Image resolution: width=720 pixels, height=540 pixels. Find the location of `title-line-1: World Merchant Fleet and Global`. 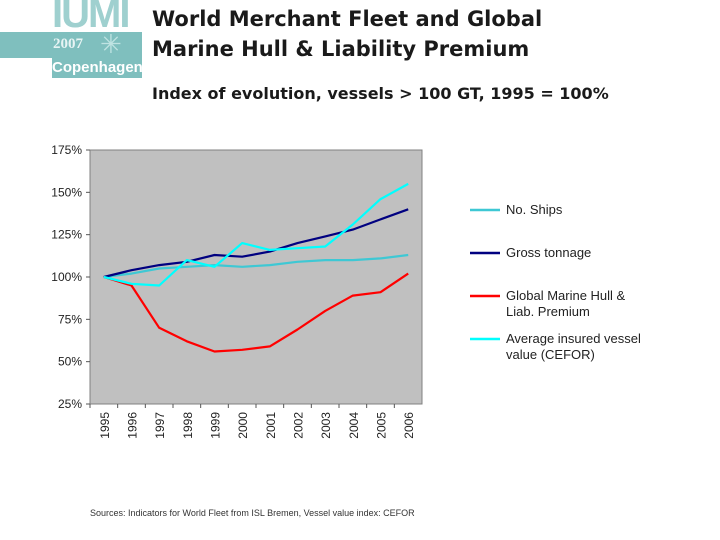

title-line-1: World Merchant Fleet and Global is located at coordinates (347, 19).